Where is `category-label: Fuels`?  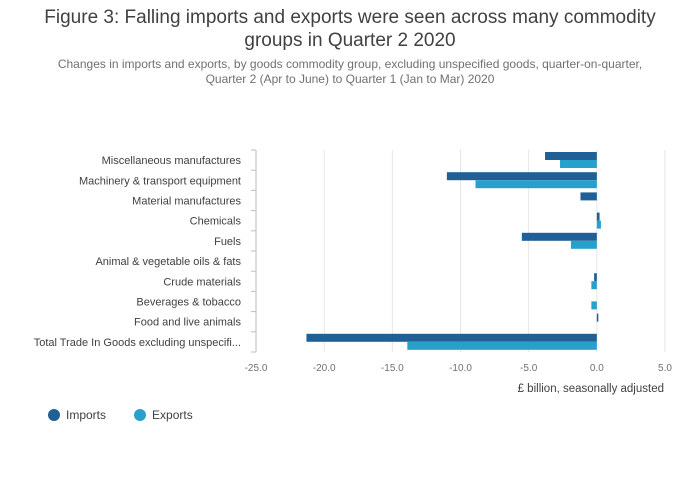 category-label: Fuels is located at coordinates (227, 242).